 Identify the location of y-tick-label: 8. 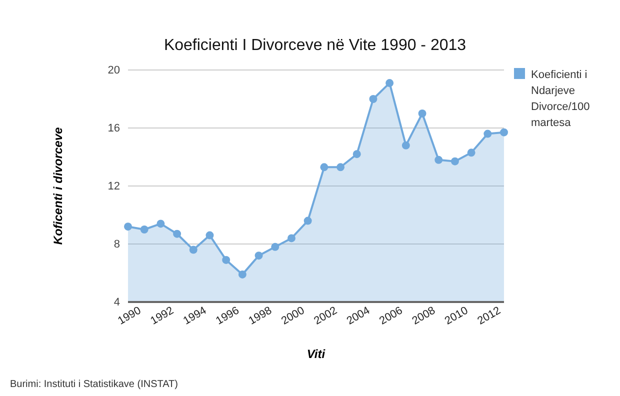
(117, 244).